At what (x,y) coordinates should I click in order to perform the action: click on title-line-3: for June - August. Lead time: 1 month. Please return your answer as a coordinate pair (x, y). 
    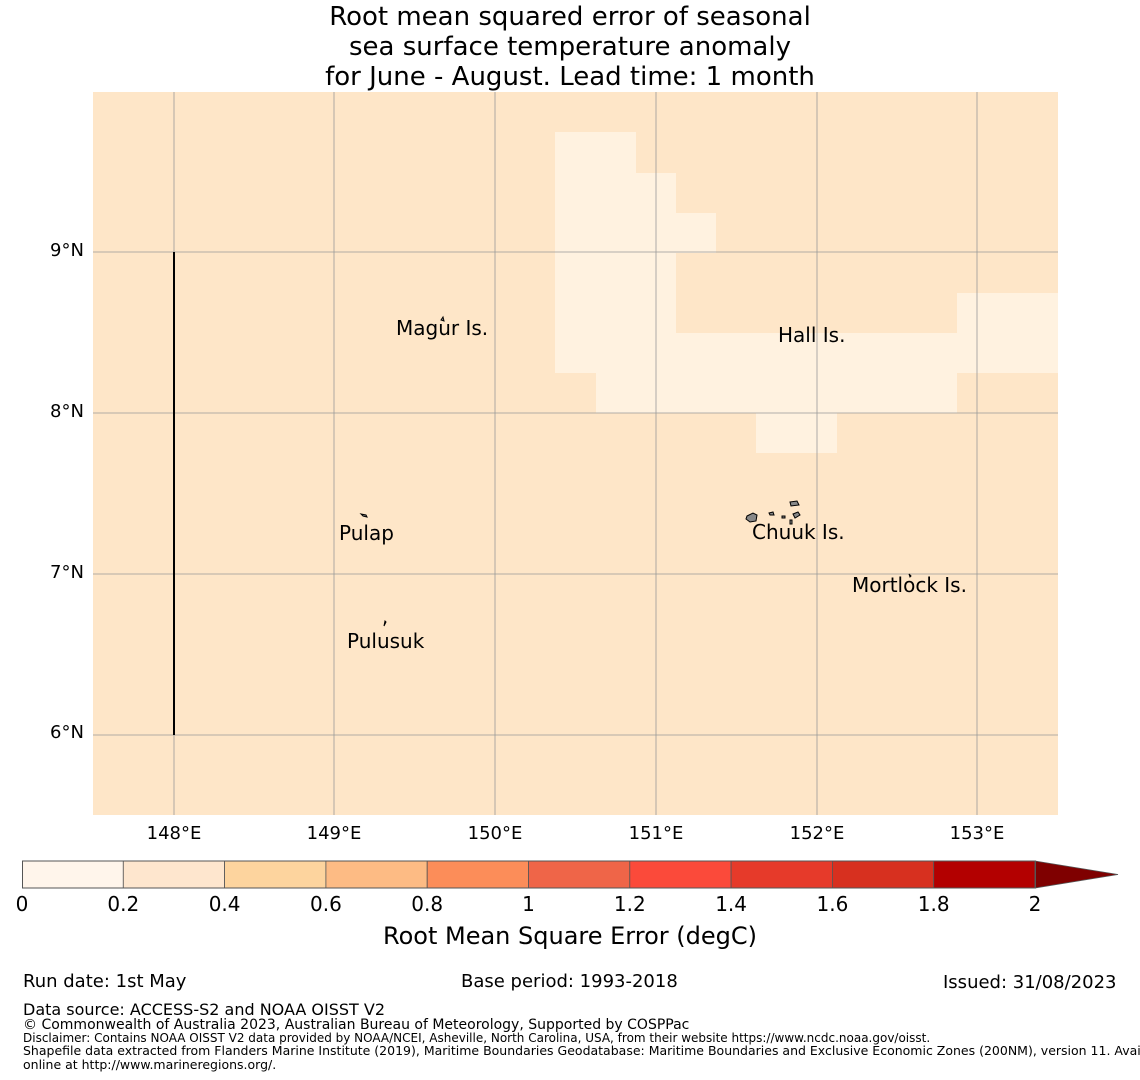
    Looking at the image, I should click on (570, 77).